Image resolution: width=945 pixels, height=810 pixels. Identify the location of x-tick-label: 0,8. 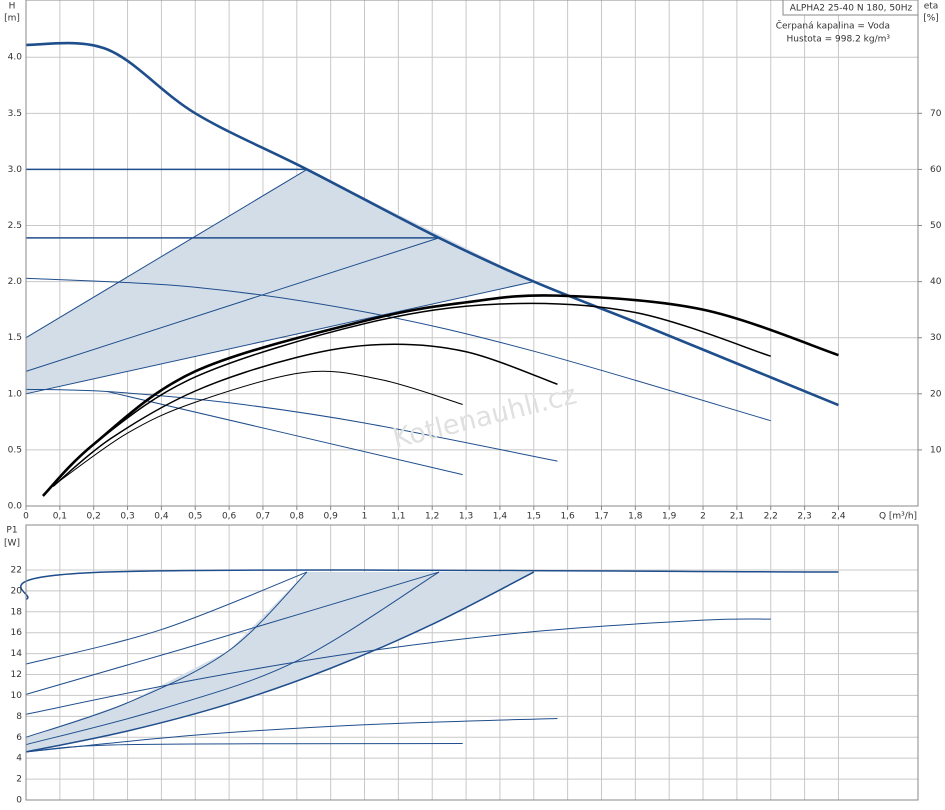
(297, 517).